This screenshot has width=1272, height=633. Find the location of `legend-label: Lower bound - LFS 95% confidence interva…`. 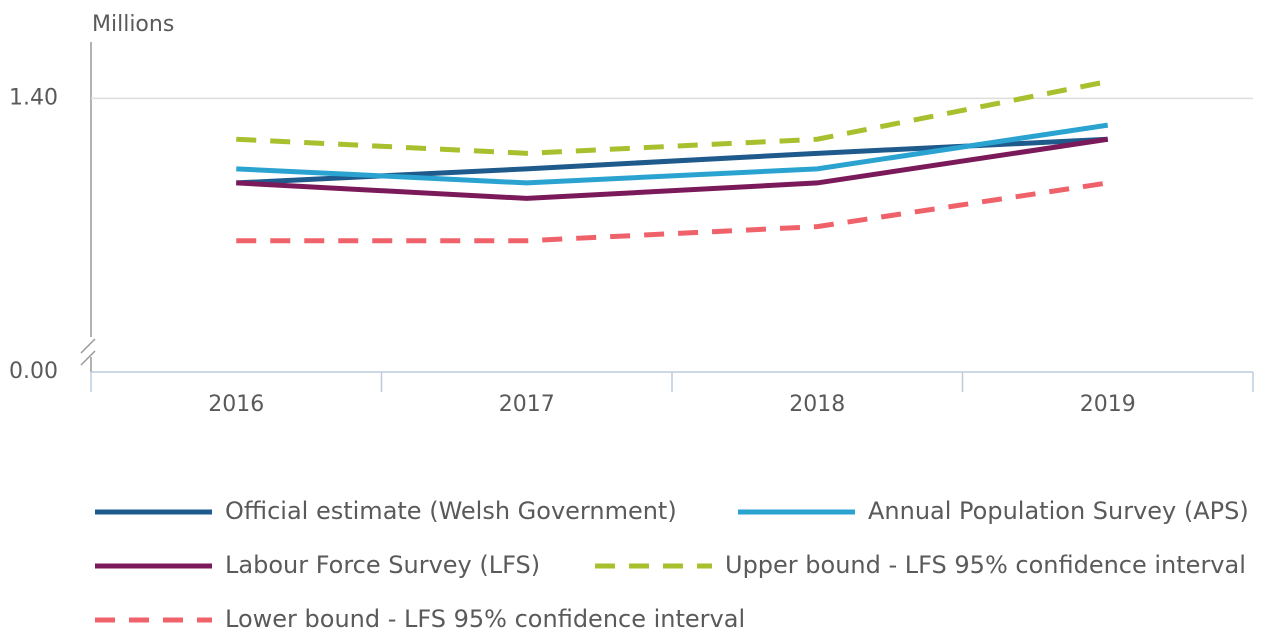

legend-label: Lower bound - LFS 95% confidence interva… is located at coordinates (485, 619).